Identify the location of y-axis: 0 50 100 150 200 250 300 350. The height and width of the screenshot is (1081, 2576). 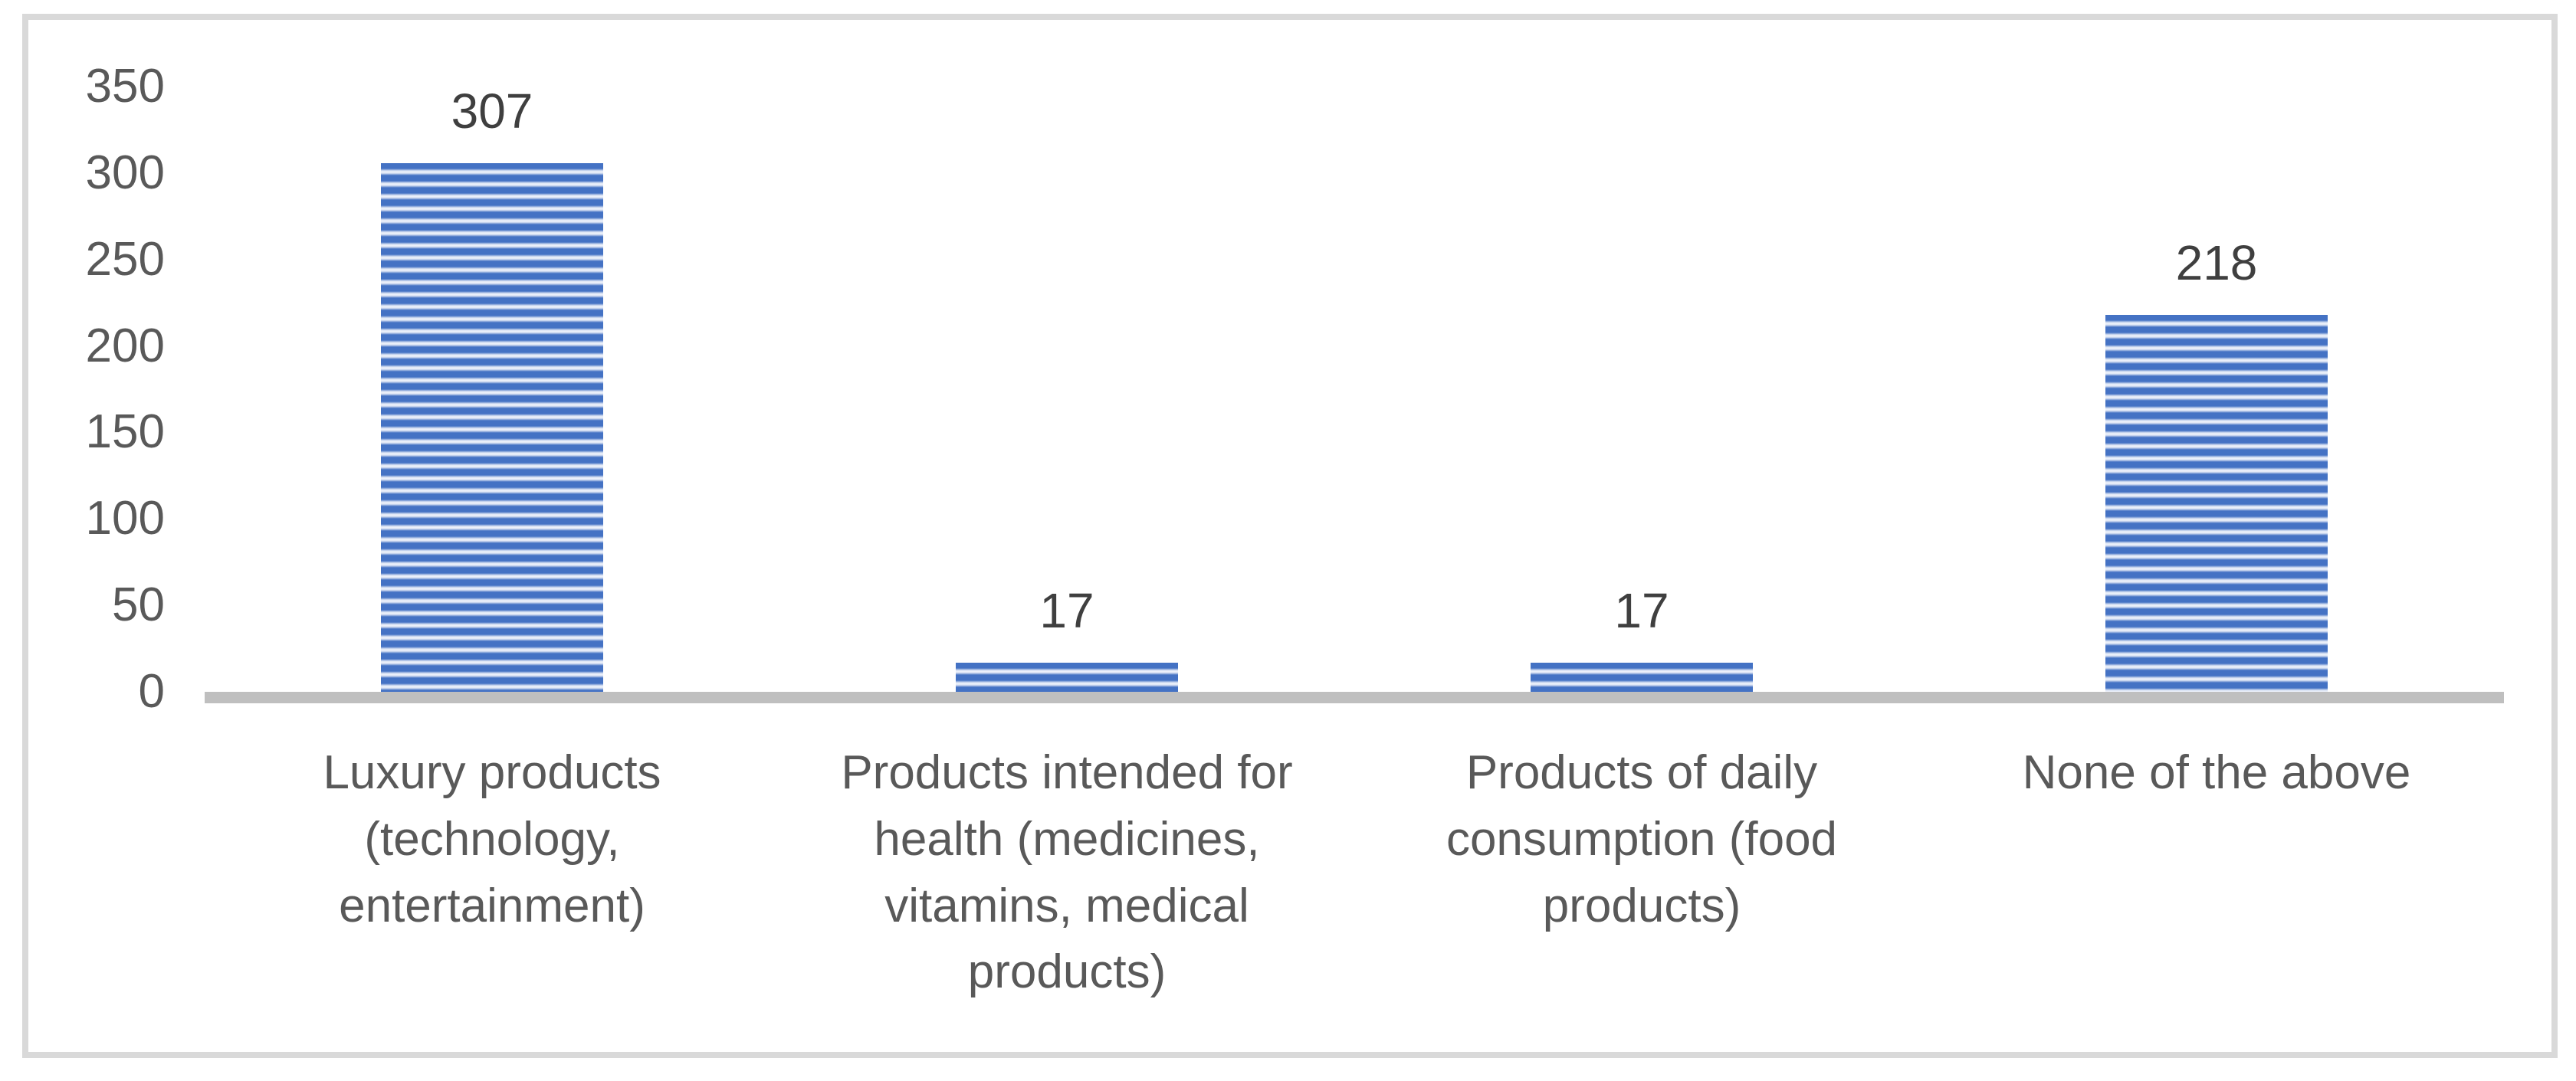
(96, 389).